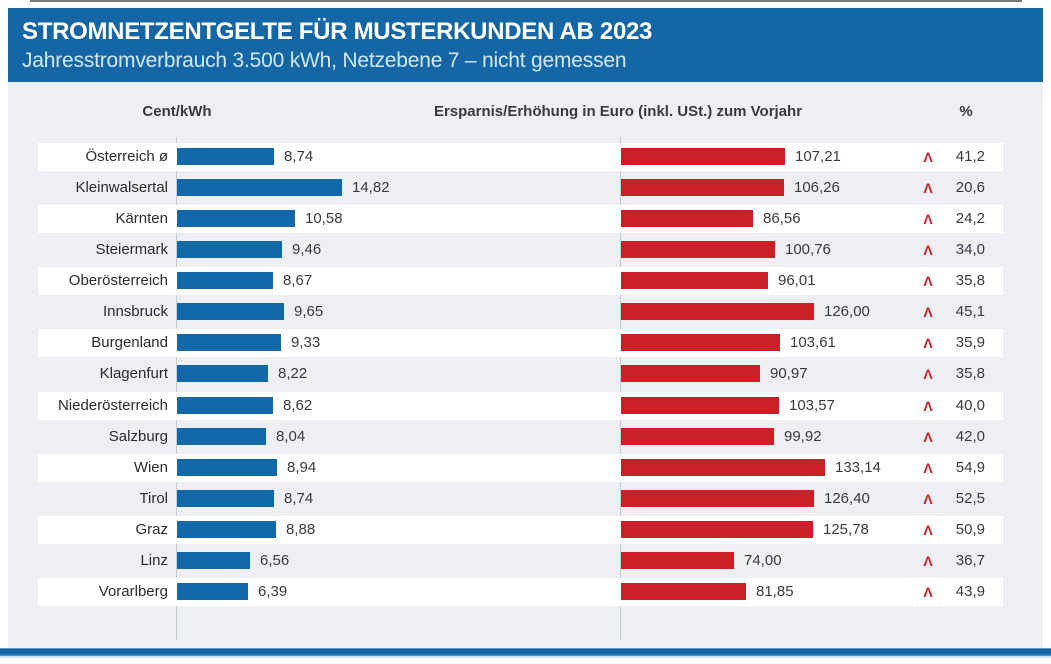 This screenshot has width=1051, height=664. What do you see at coordinates (275, 560) in the screenshot?
I see `cent-kwh-value: 6,56` at bounding box center [275, 560].